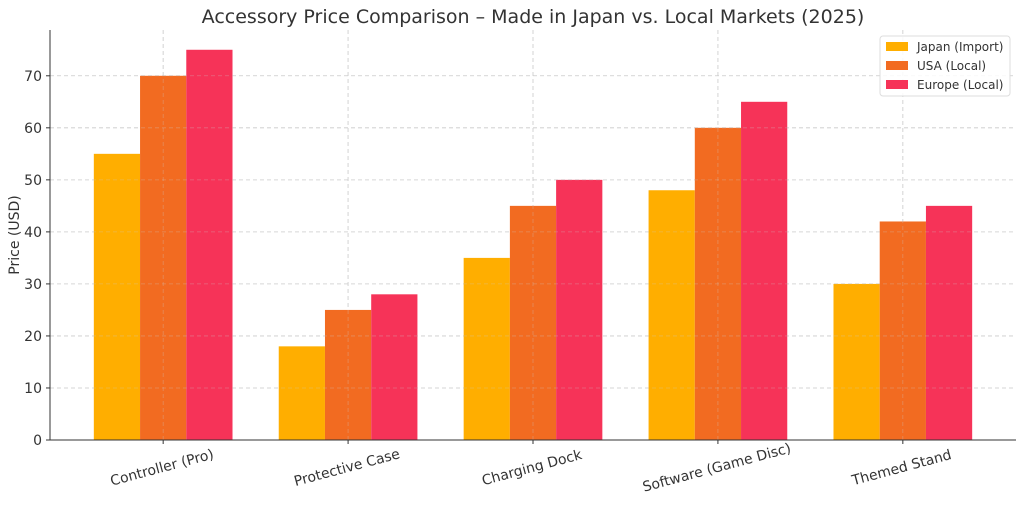 The height and width of the screenshot is (512, 1024). I want to click on bar-usa-local--4, so click(902, 330).